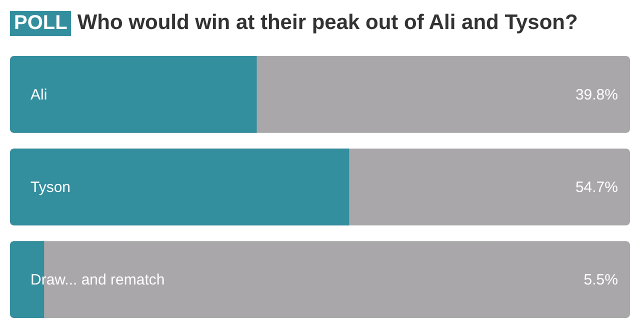 The image size is (640, 322). Describe the element at coordinates (50, 187) in the screenshot. I see `y-tick-label: Tyson` at that location.